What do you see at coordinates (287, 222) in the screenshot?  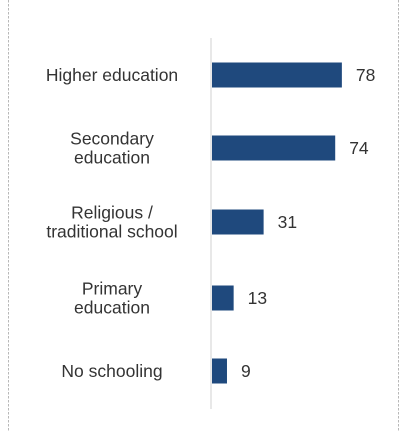 I see `value-label-2: 31` at bounding box center [287, 222].